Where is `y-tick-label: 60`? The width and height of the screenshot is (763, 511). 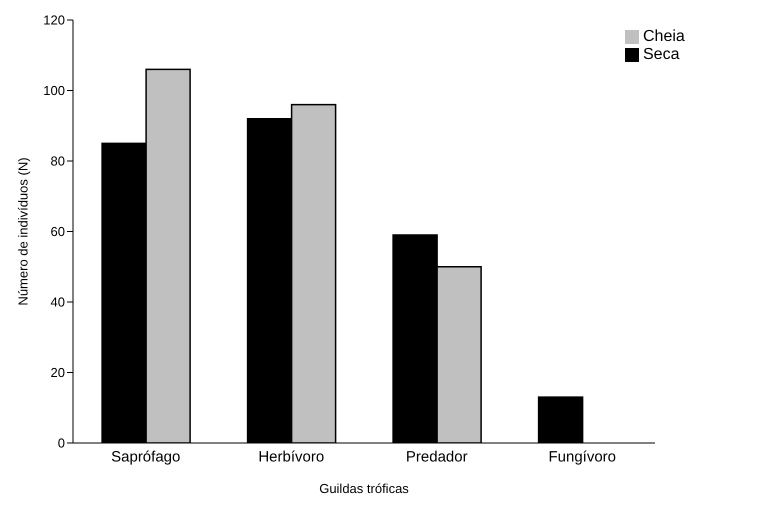
y-tick-label: 60 is located at coordinates (57, 232).